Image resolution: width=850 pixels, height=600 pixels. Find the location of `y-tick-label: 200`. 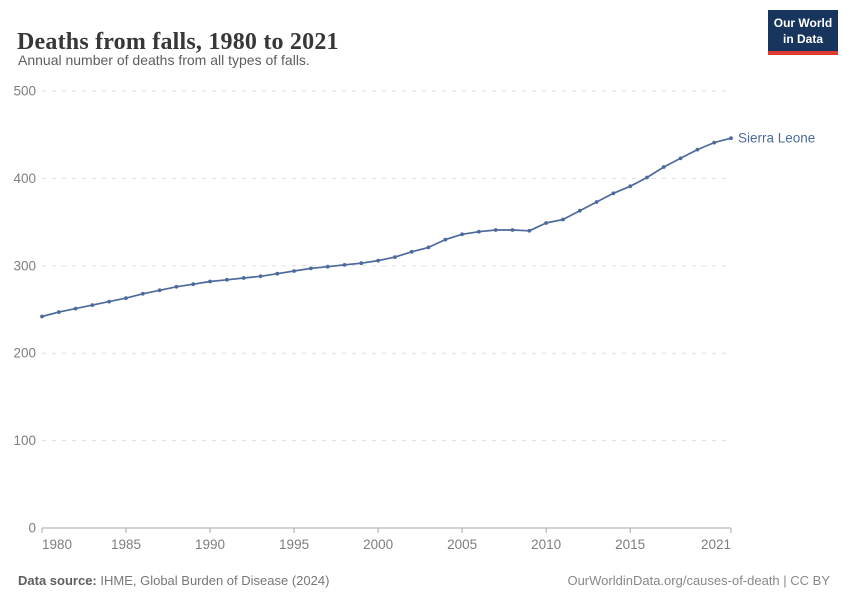

y-tick-label: 200 is located at coordinates (24, 353).